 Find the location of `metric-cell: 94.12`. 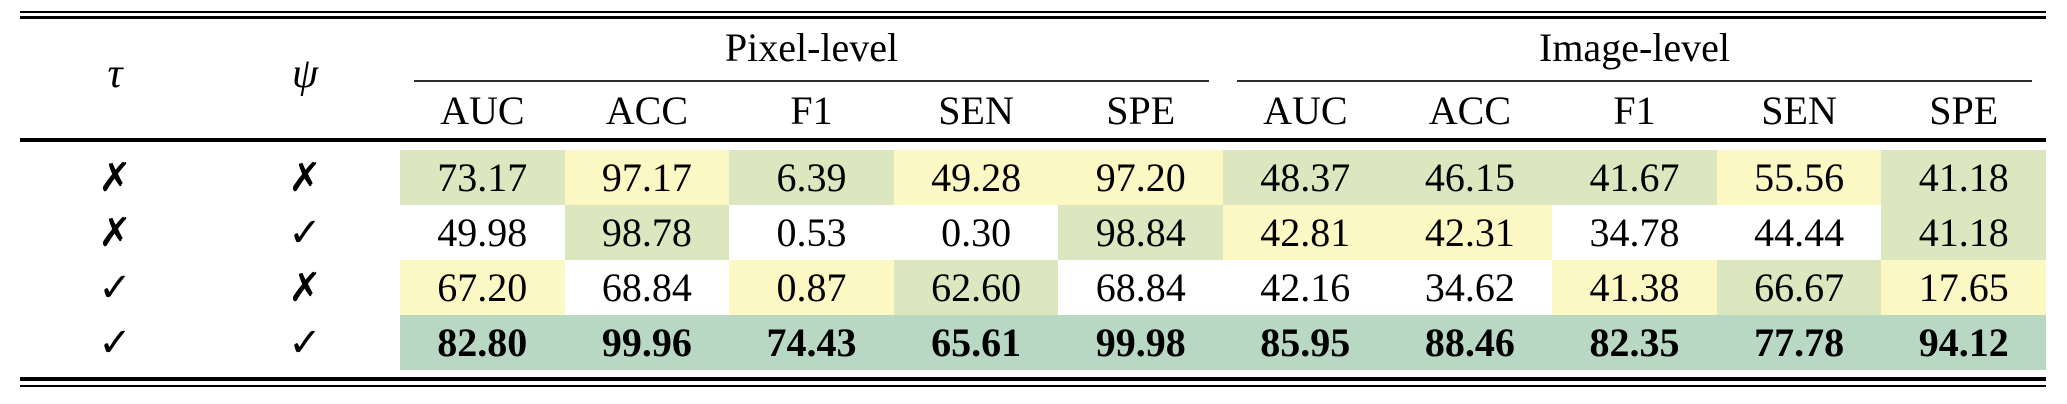

metric-cell: 94.12 is located at coordinates (1963, 342).